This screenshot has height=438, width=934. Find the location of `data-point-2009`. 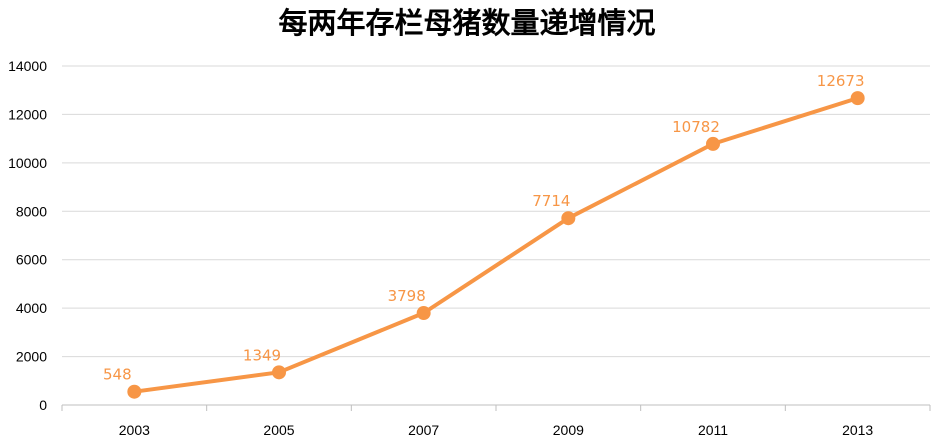

data-point-2009 is located at coordinates (568, 218).